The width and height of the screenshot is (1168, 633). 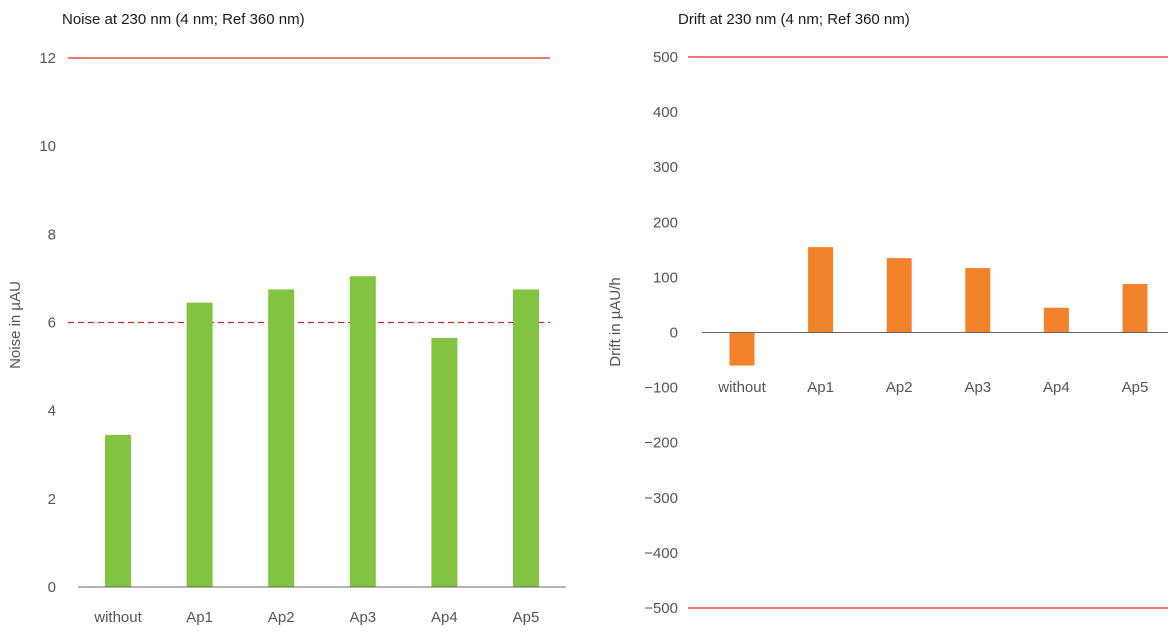 What do you see at coordinates (615, 322) in the screenshot?
I see `drift-chart-y-axis-label: Drift in µAU/h` at bounding box center [615, 322].